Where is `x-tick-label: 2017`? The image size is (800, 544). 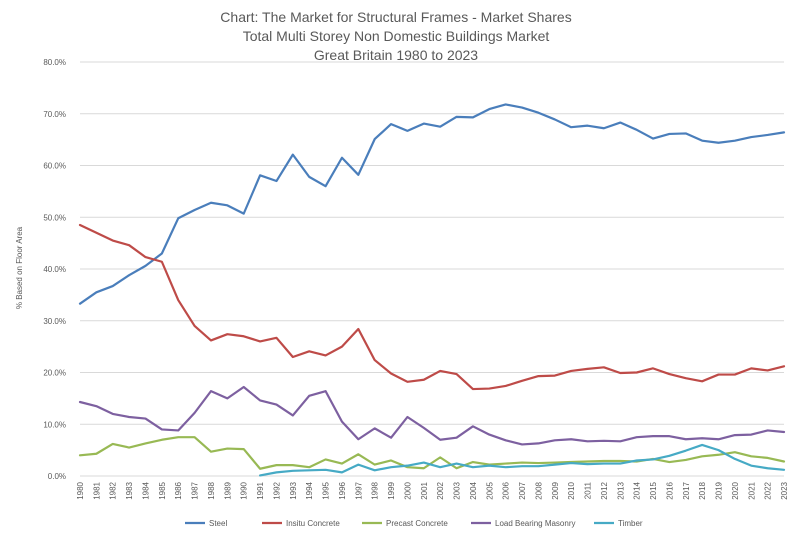
x-tick-label: 2017 is located at coordinates (686, 490).